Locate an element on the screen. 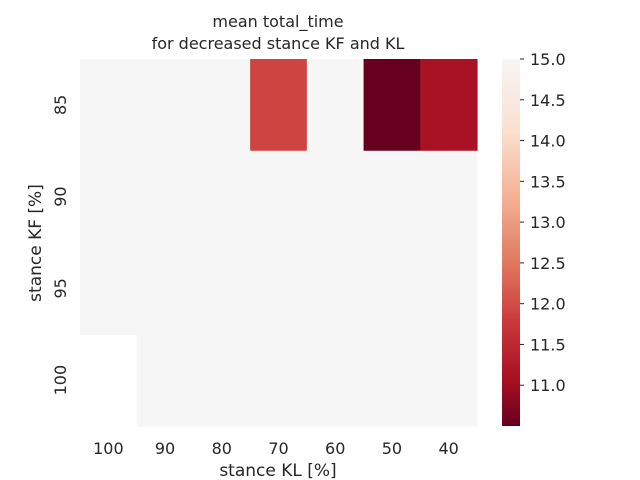 This screenshot has height=480, width=640. x-tick-label: 40 is located at coordinates (448, 448).